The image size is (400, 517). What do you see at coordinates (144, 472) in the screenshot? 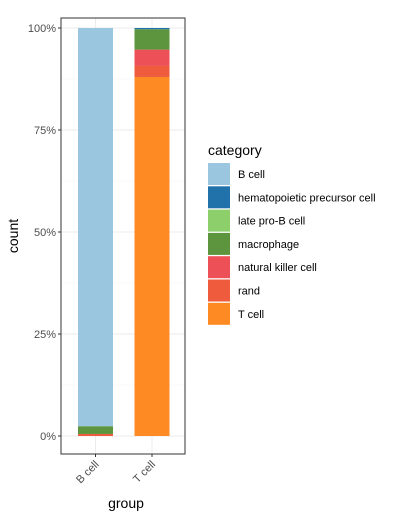
I see `x-tick-label: T cell` at bounding box center [144, 472].